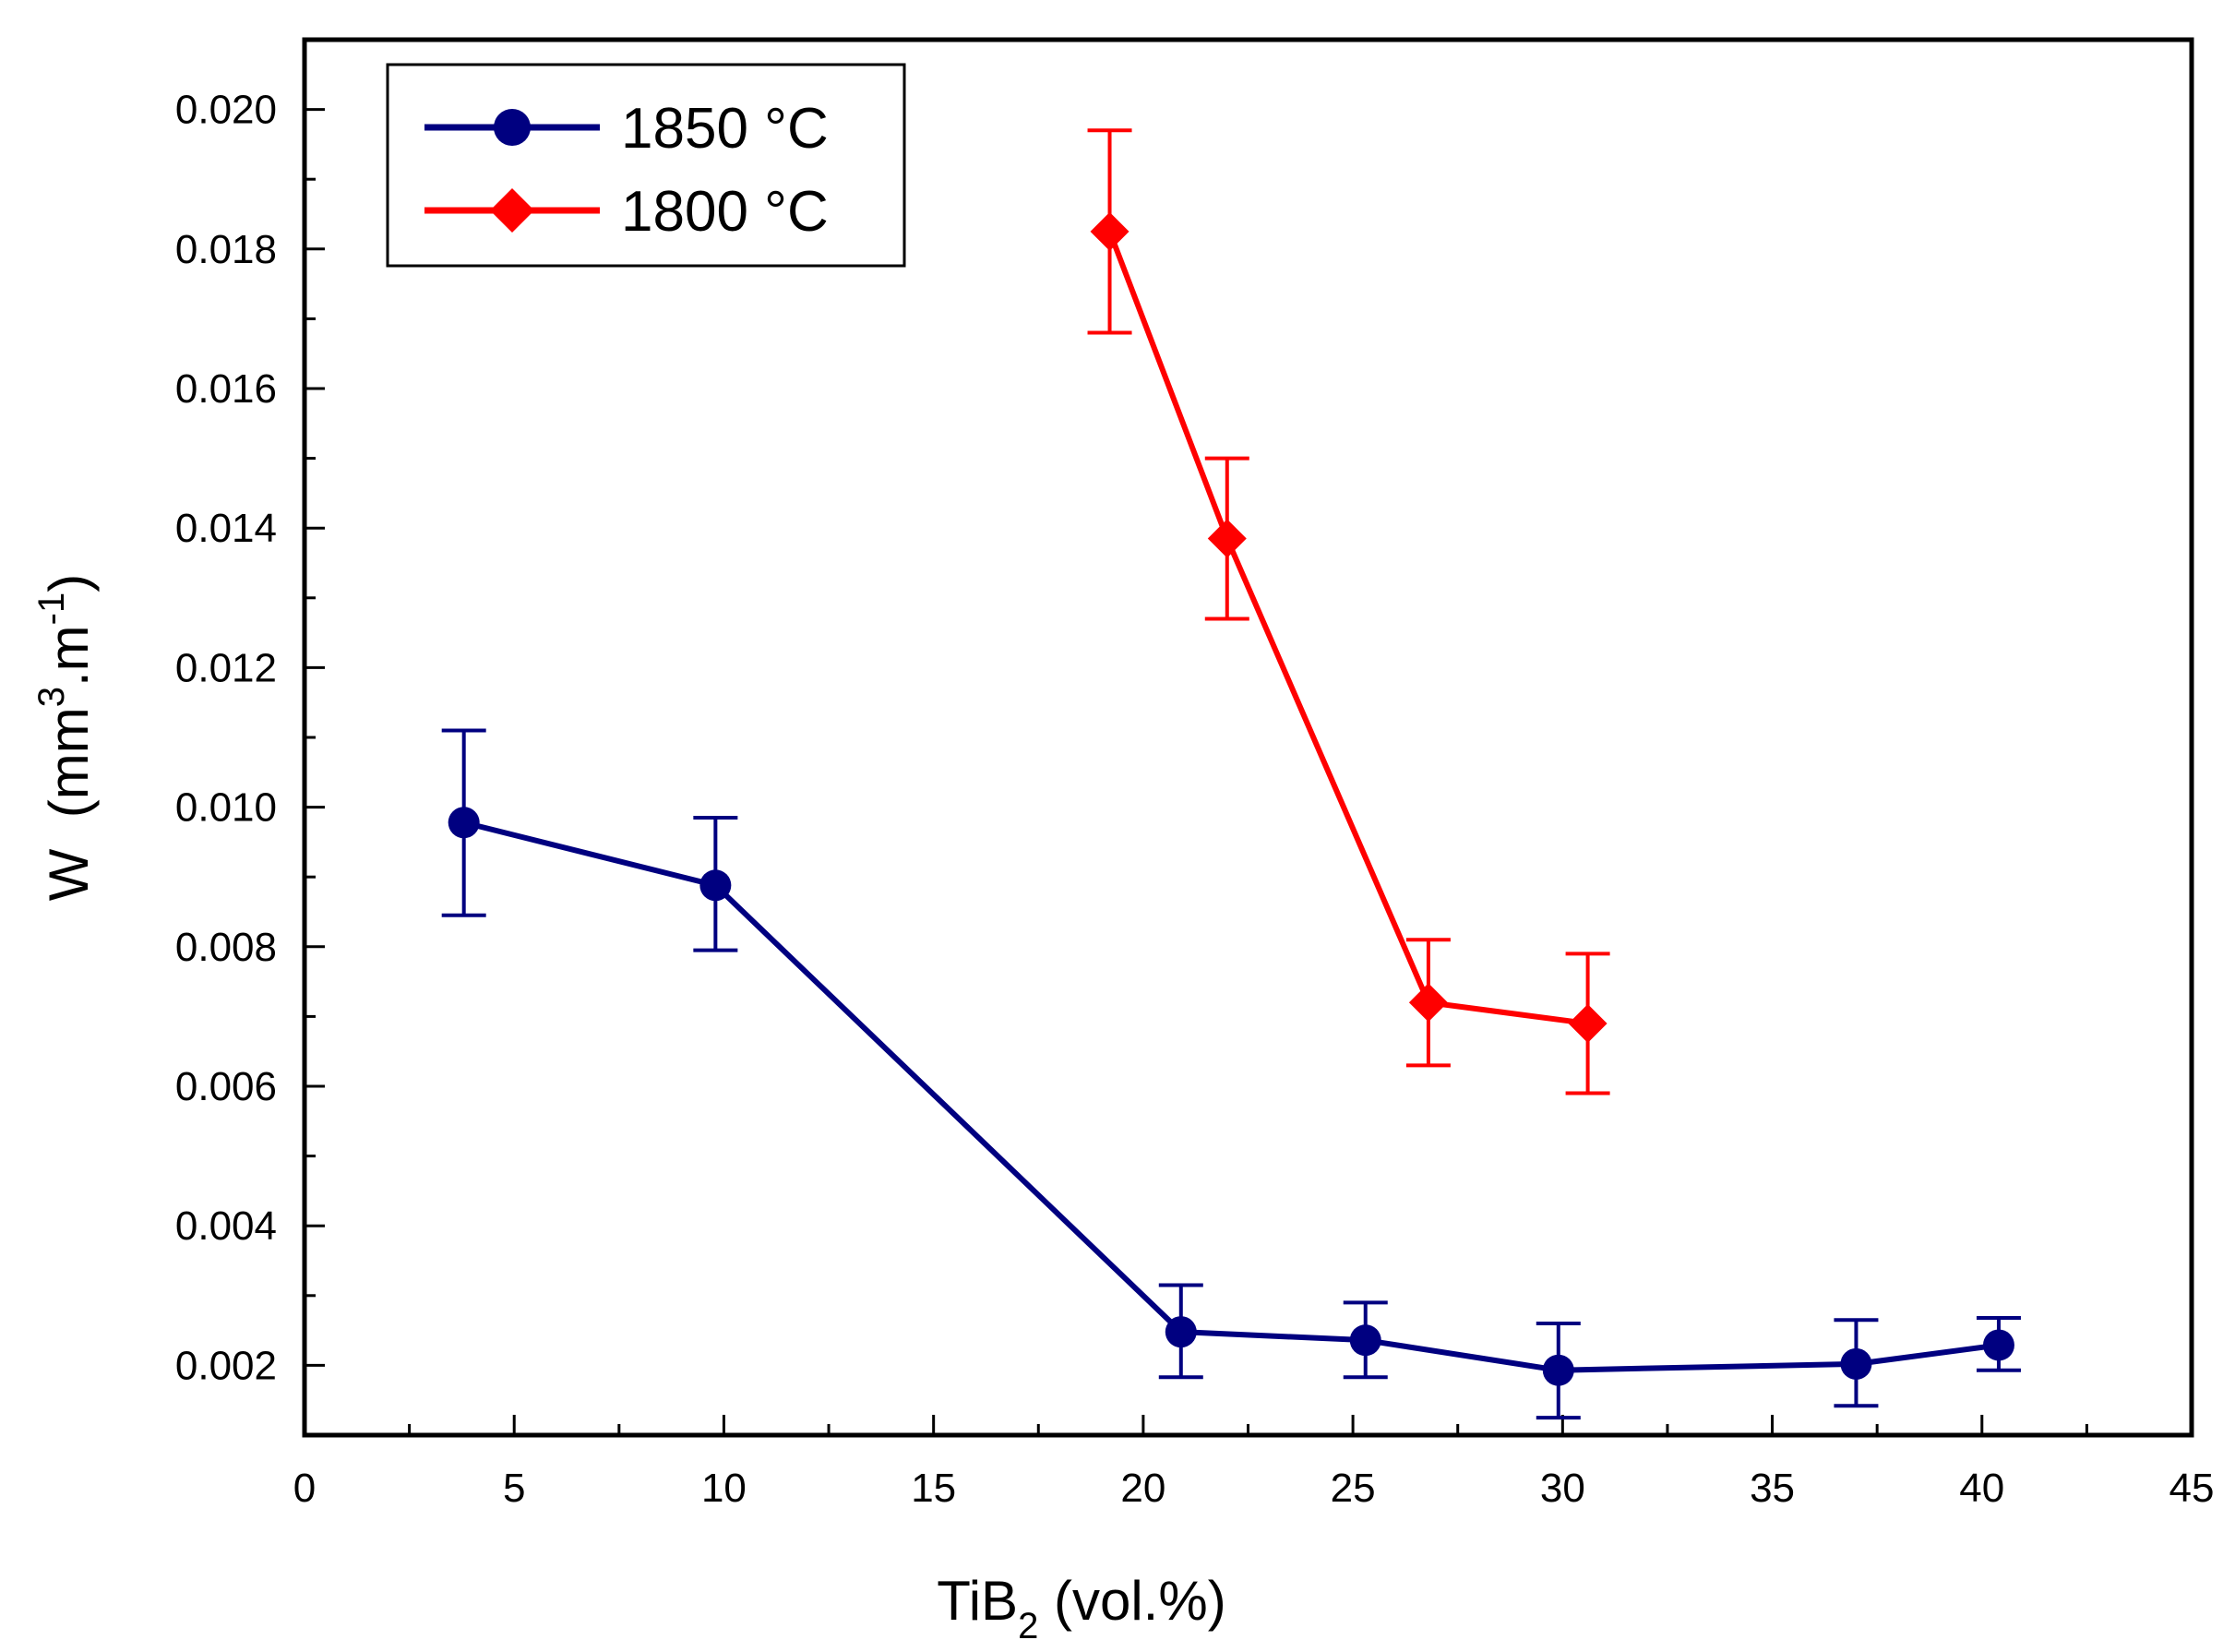  What do you see at coordinates (725, 212) in the screenshot?
I see `legend-label-1800: 1800 °C` at bounding box center [725, 212].